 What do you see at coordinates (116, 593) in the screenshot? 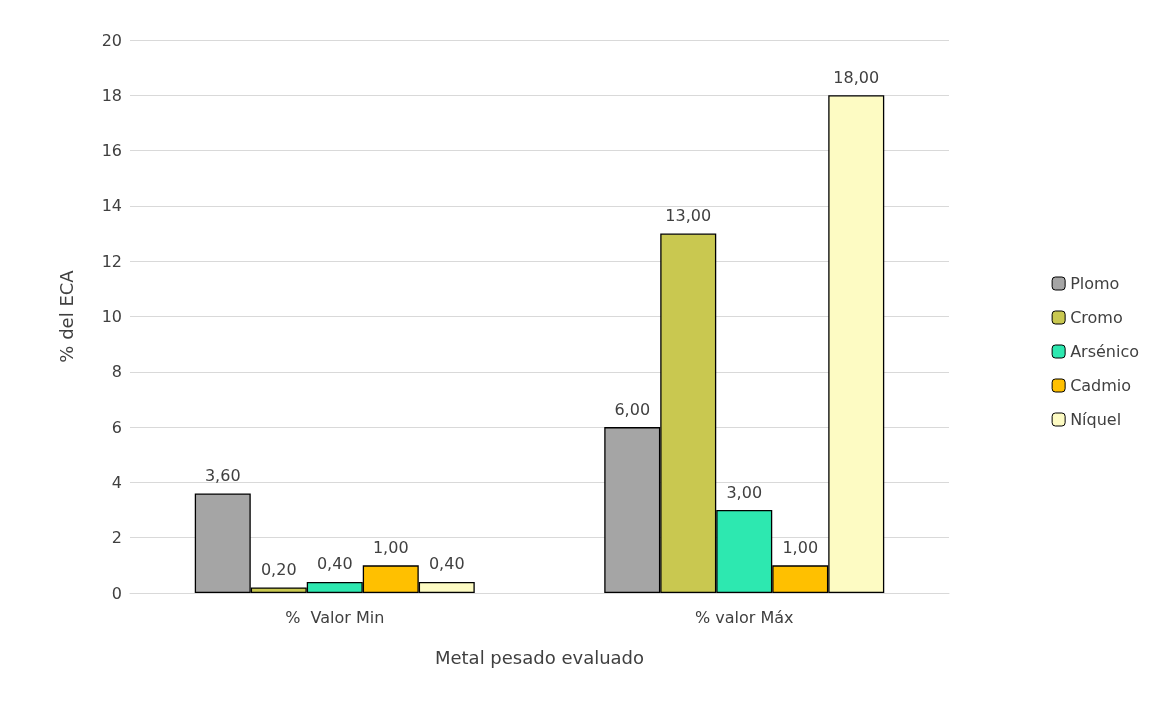
I see `y-tick-label: 0` at bounding box center [116, 593].